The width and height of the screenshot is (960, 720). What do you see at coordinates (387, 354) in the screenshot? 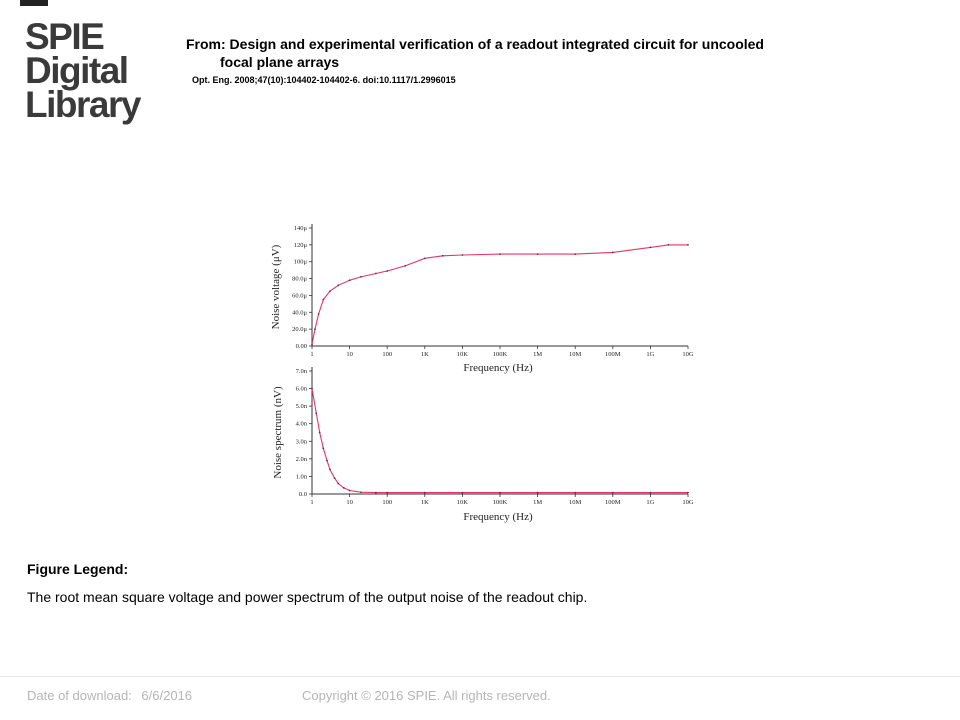
I see `voltage-x-tick-label: 100` at bounding box center [387, 354].